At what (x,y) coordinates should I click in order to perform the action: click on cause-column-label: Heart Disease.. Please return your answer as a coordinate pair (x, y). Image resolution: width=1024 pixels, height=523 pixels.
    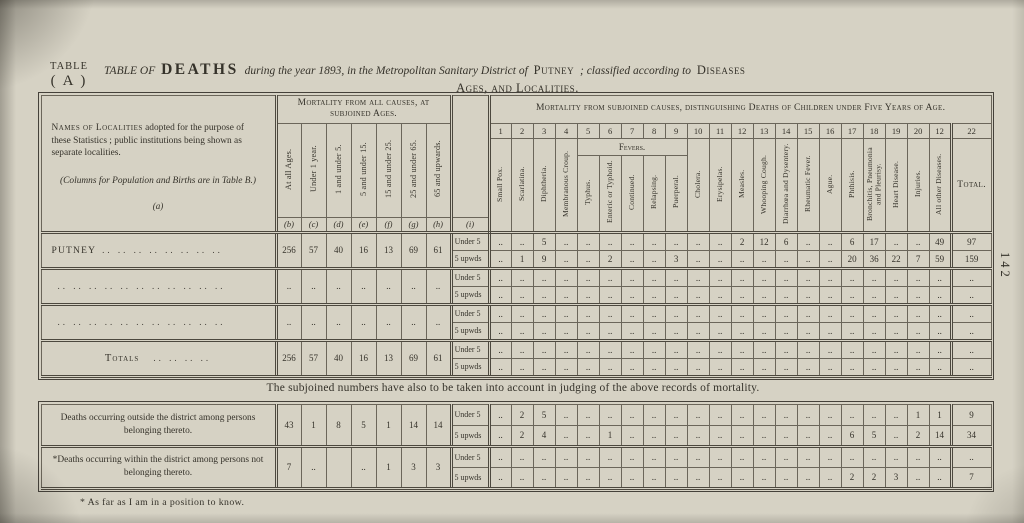
    Looking at the image, I should click on (896, 185).